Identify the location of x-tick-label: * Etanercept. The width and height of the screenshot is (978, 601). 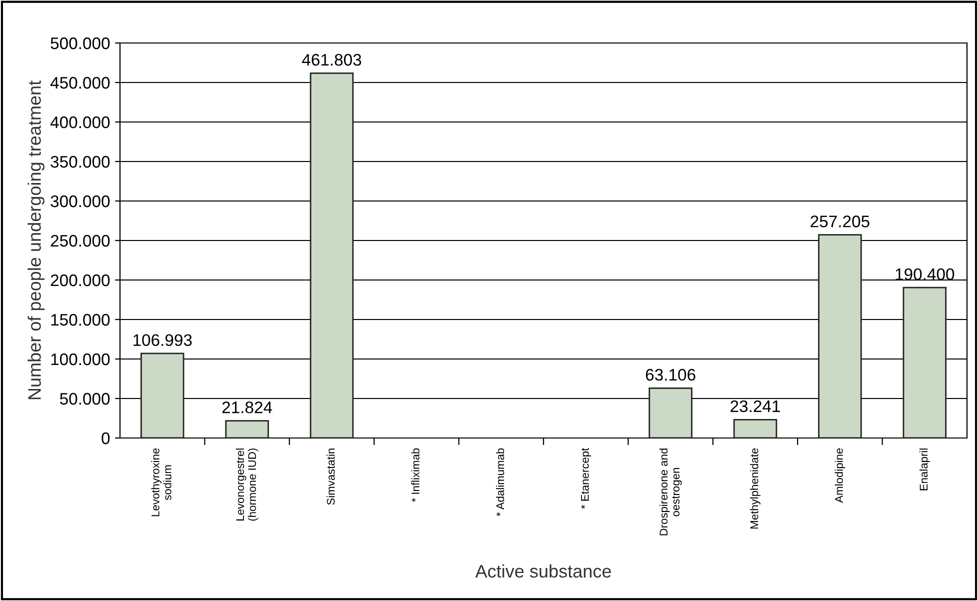
(586, 478).